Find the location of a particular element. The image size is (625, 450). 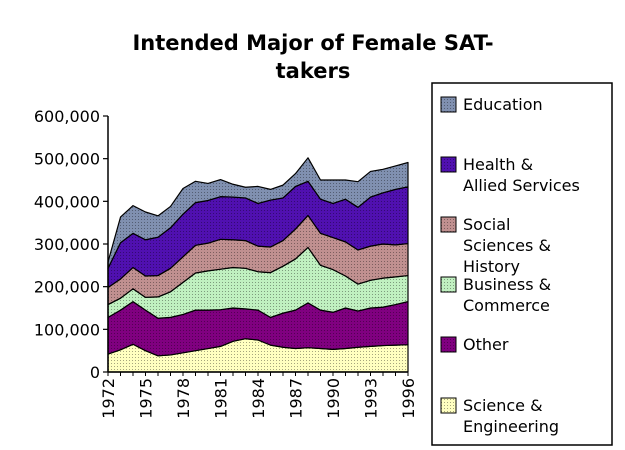

x-tick-label: 1990 is located at coordinates (333, 398).